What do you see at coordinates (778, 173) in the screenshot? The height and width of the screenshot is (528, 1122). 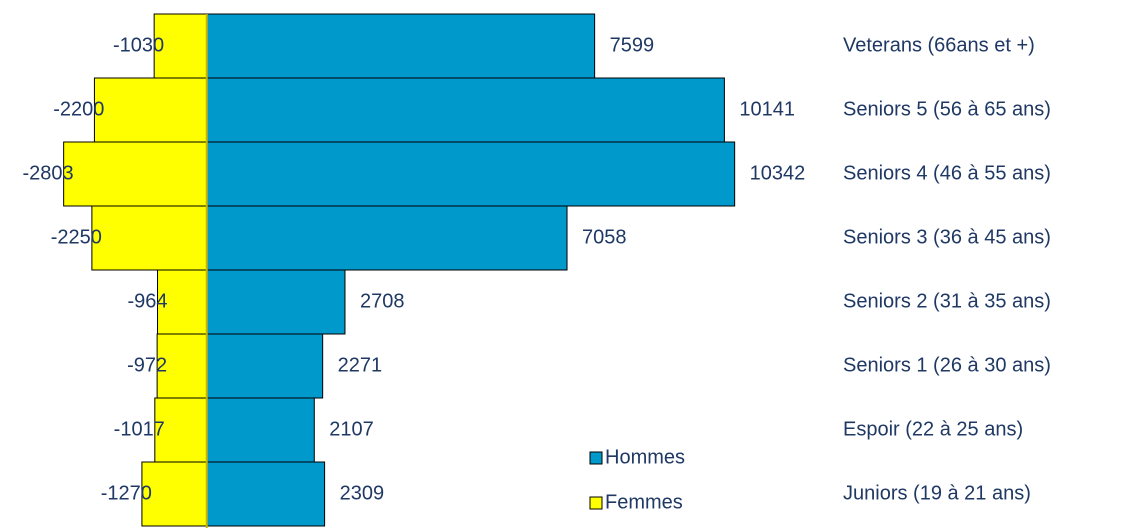 I see `value-label: 10342` at bounding box center [778, 173].